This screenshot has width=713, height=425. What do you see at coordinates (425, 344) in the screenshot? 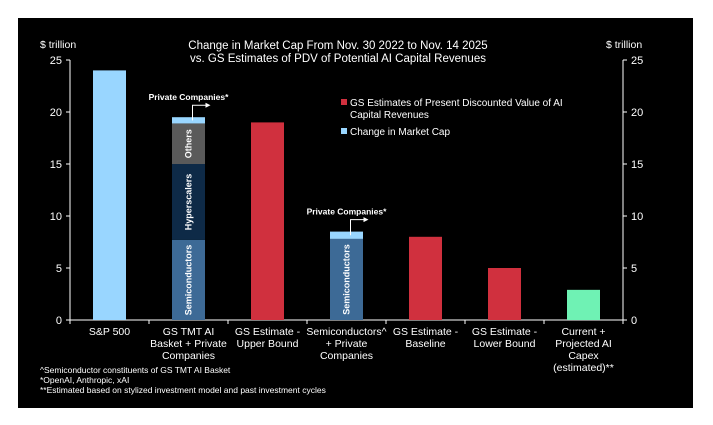
I see `category-label: Baseline` at bounding box center [425, 344].